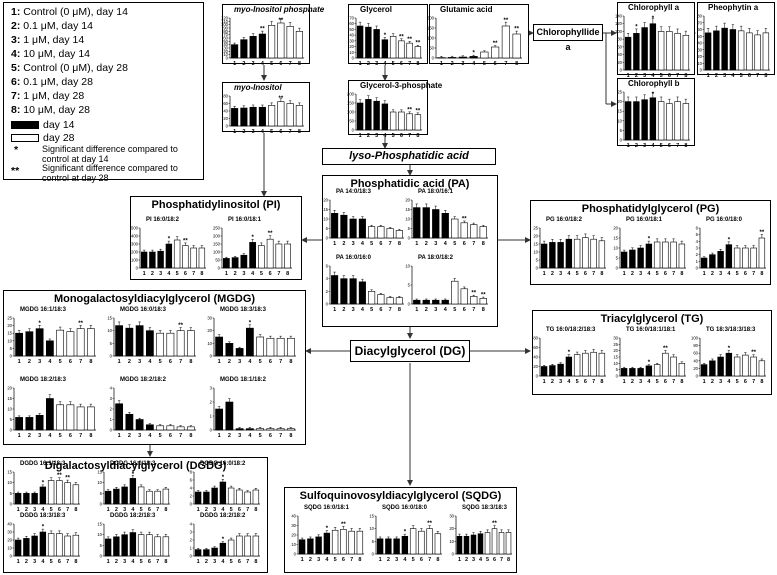  I want to click on y-tick-label: 6, so click(191, 480).